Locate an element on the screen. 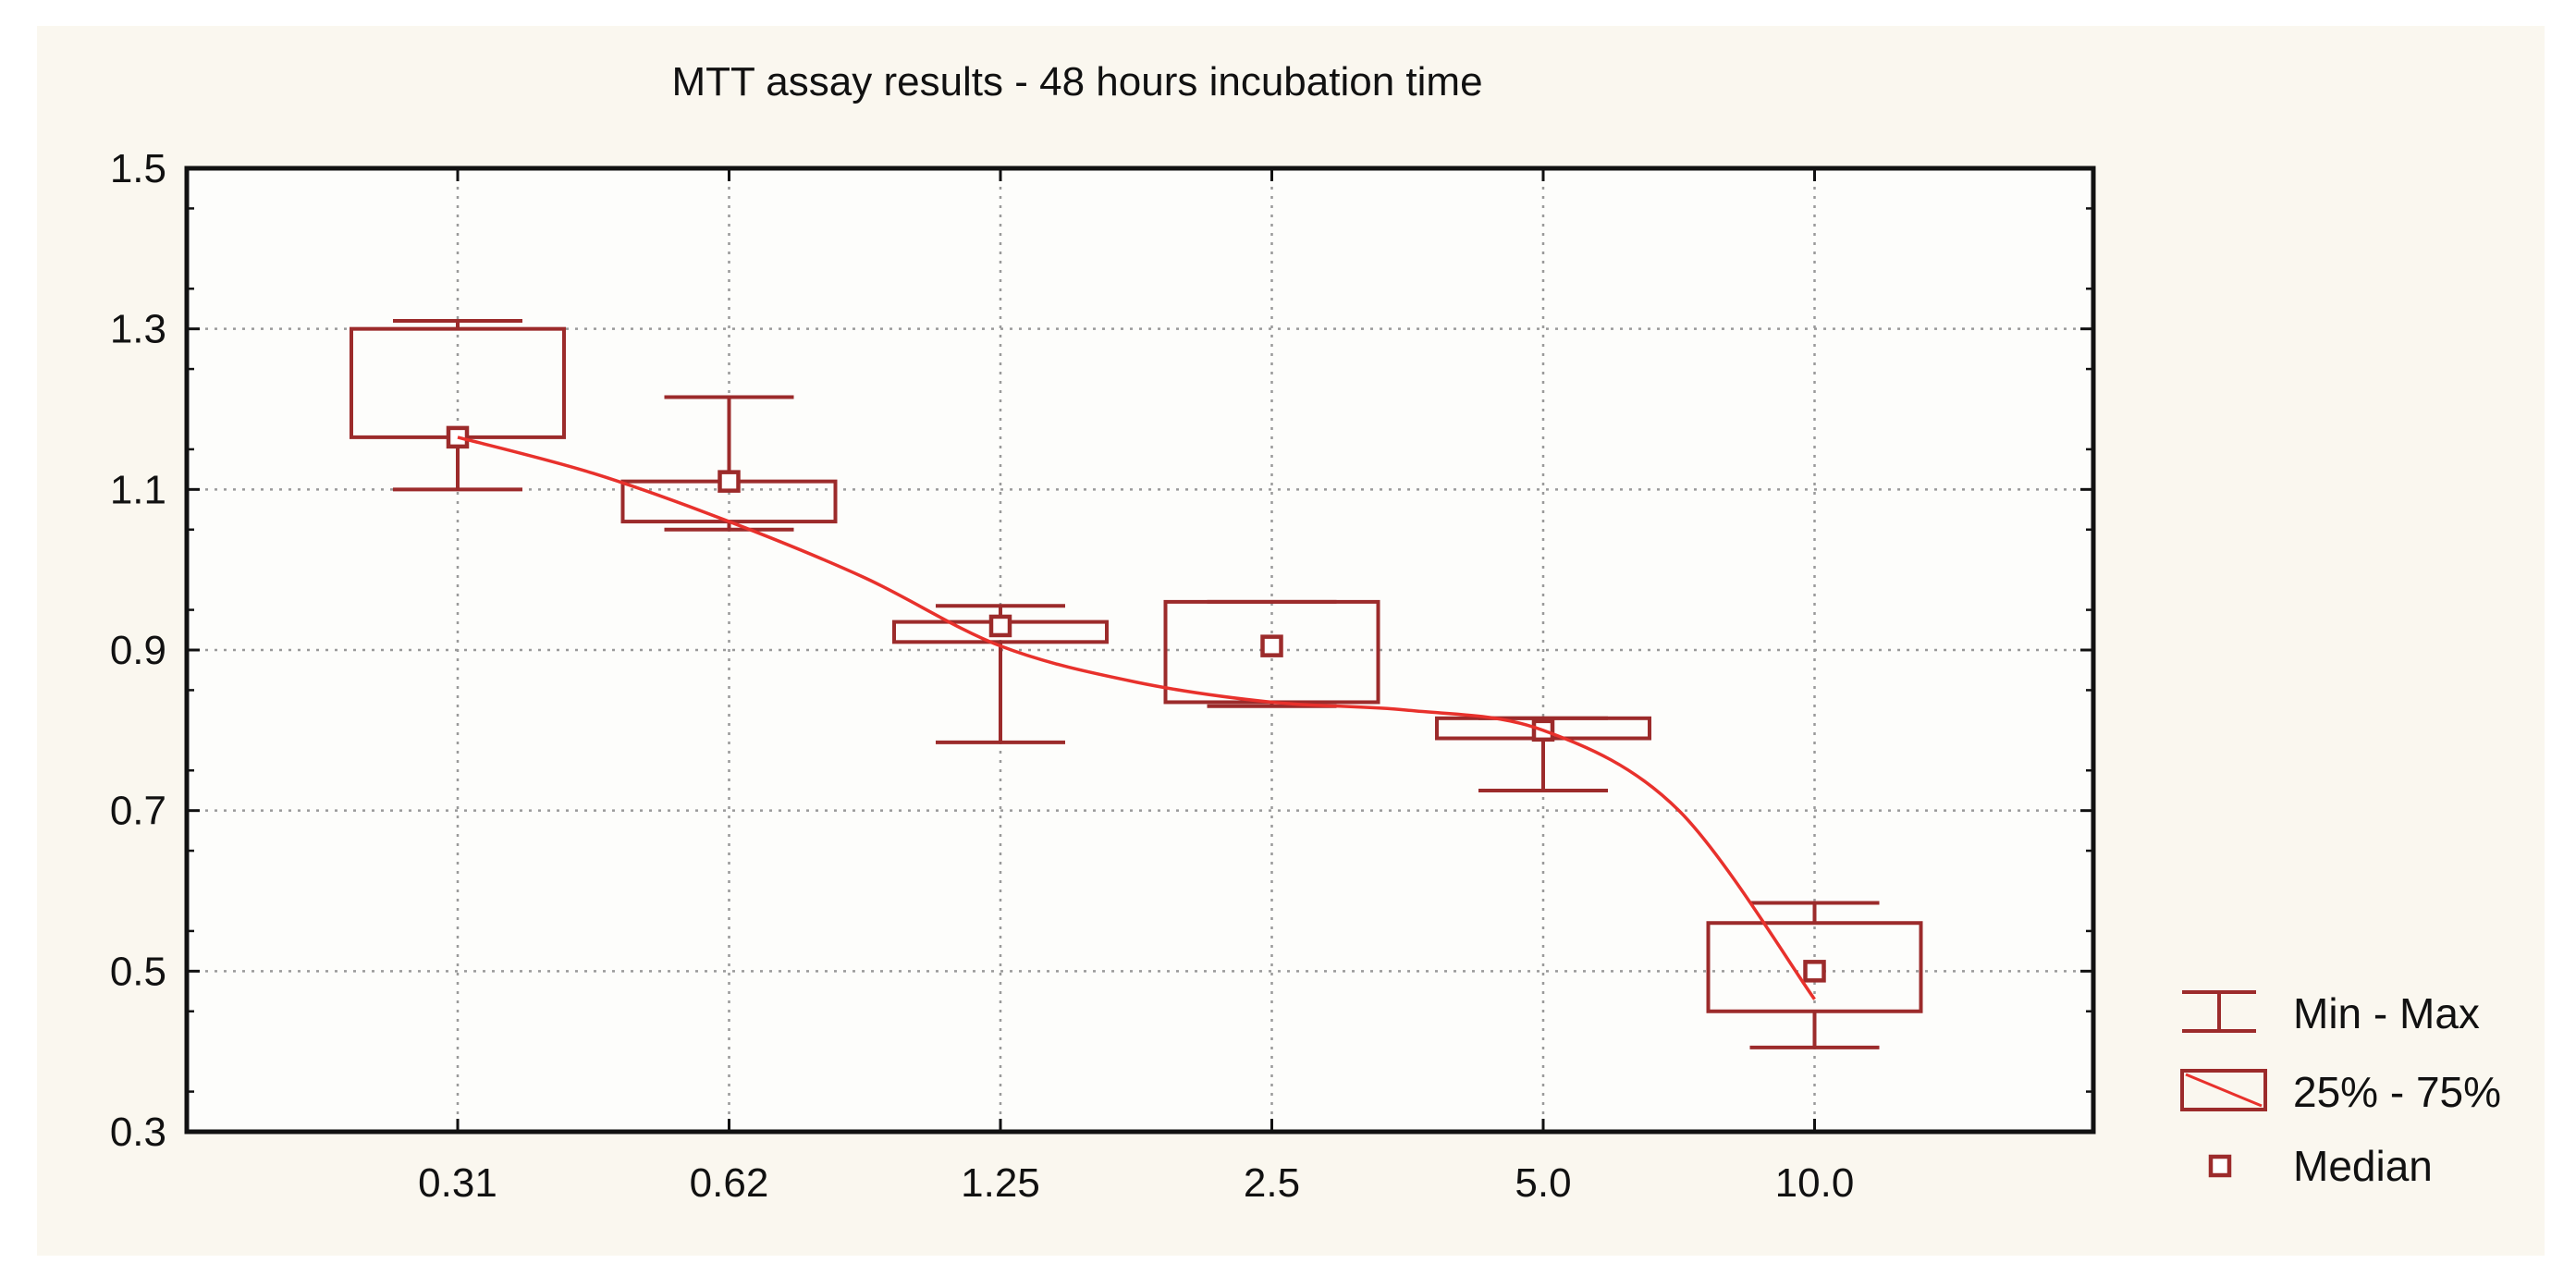 This screenshot has height=1288, width=2576. legend: Min - Max 25% - 75% Median is located at coordinates (2340, 1089).